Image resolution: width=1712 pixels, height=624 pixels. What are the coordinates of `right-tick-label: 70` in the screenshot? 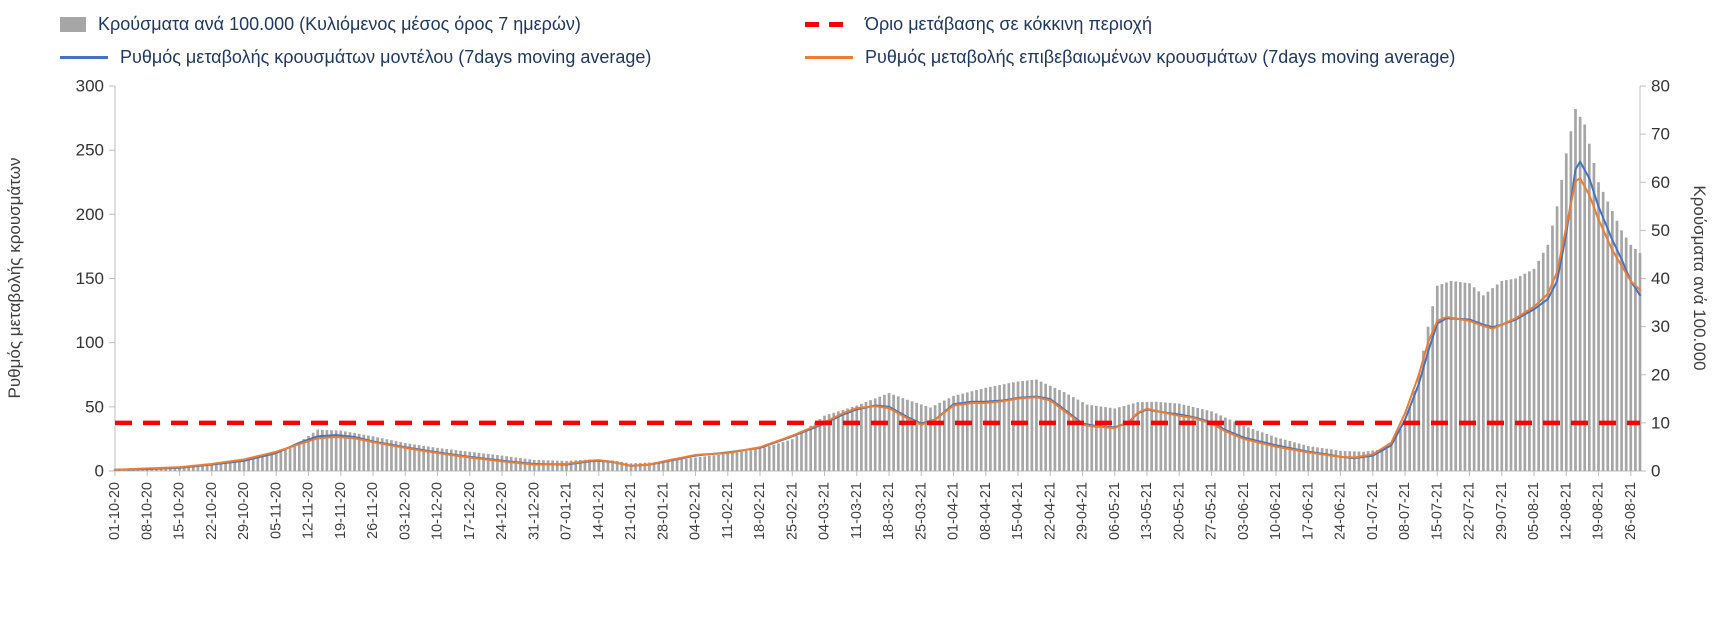 It's located at (1660, 134).